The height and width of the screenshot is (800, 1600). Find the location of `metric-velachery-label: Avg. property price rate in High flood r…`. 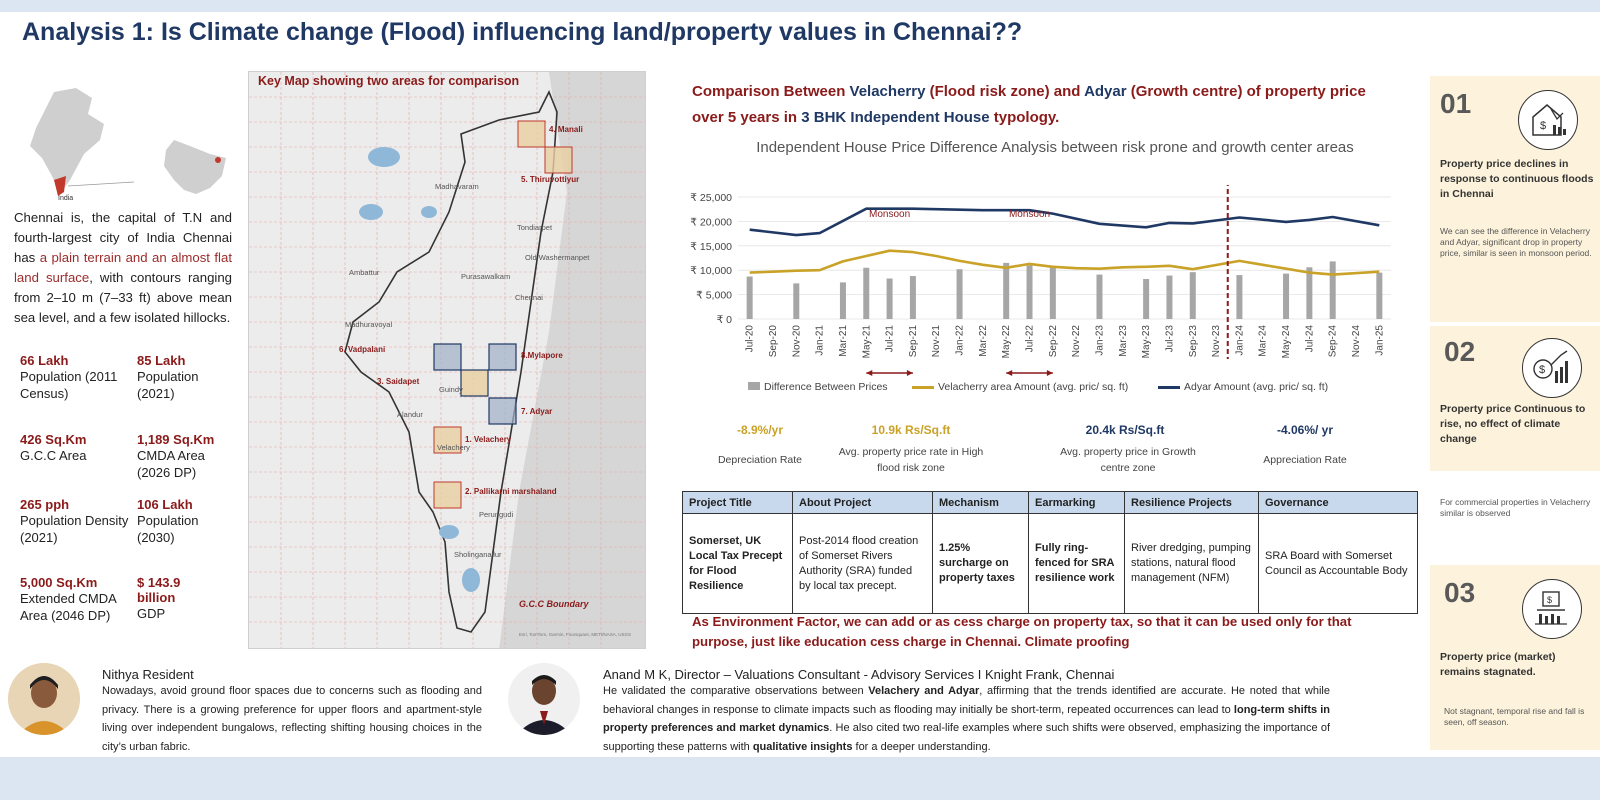

metric-velachery-label: Avg. property price rate in High flood r… is located at coordinates (911, 460).